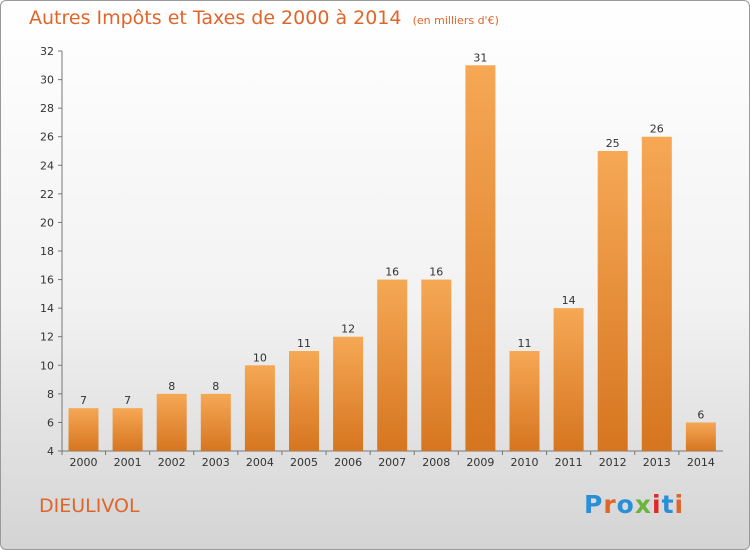  What do you see at coordinates (216, 462) in the screenshot?
I see `x-tick-label: 2003` at bounding box center [216, 462].